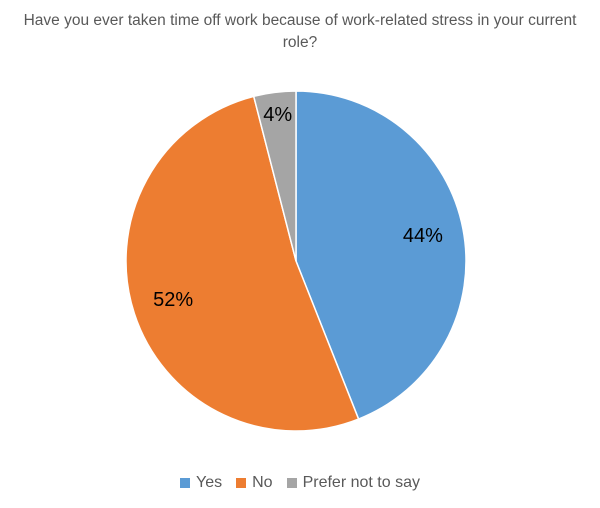  I want to click on legend-label: No, so click(262, 482).